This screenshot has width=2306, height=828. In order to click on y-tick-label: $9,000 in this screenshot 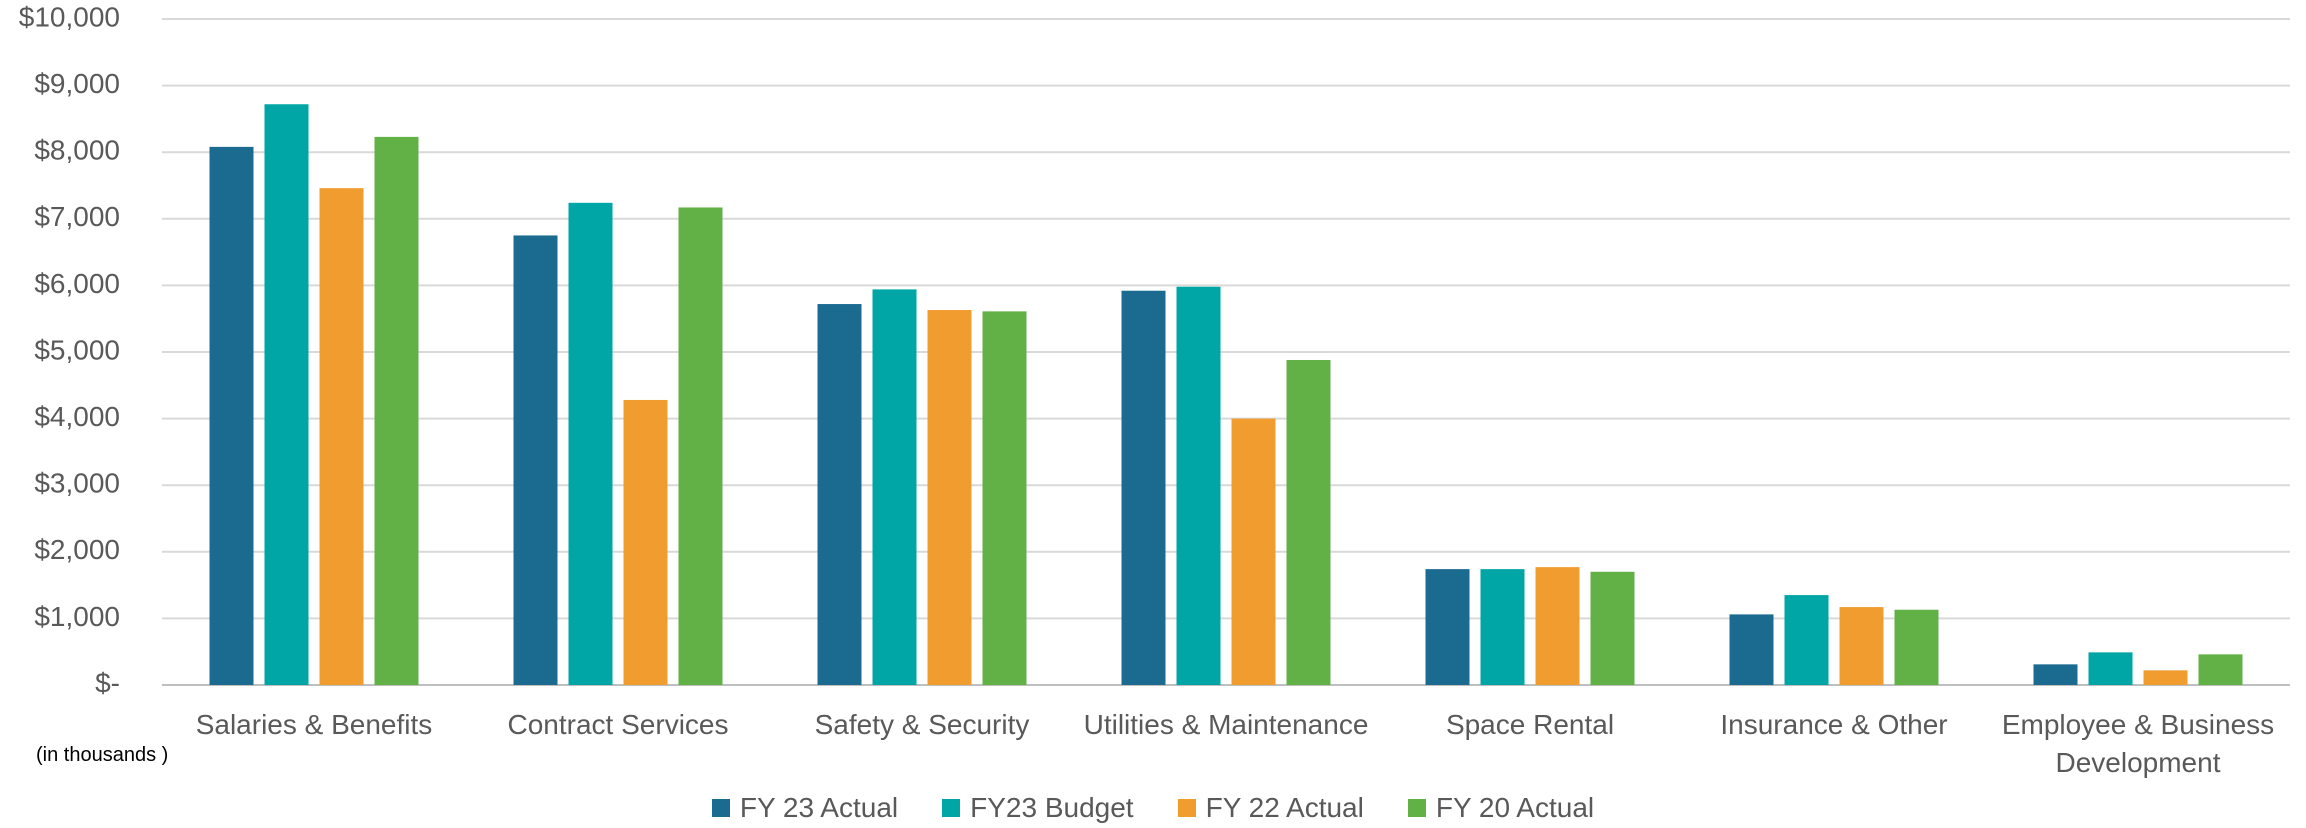, I will do `click(77, 83)`.